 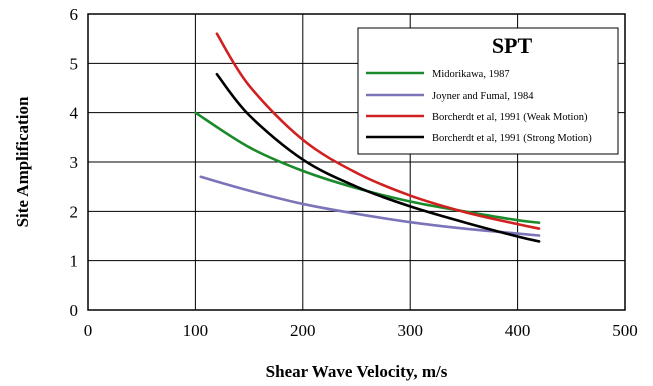 What do you see at coordinates (74, 63) in the screenshot?
I see `y-tick-label: 5` at bounding box center [74, 63].